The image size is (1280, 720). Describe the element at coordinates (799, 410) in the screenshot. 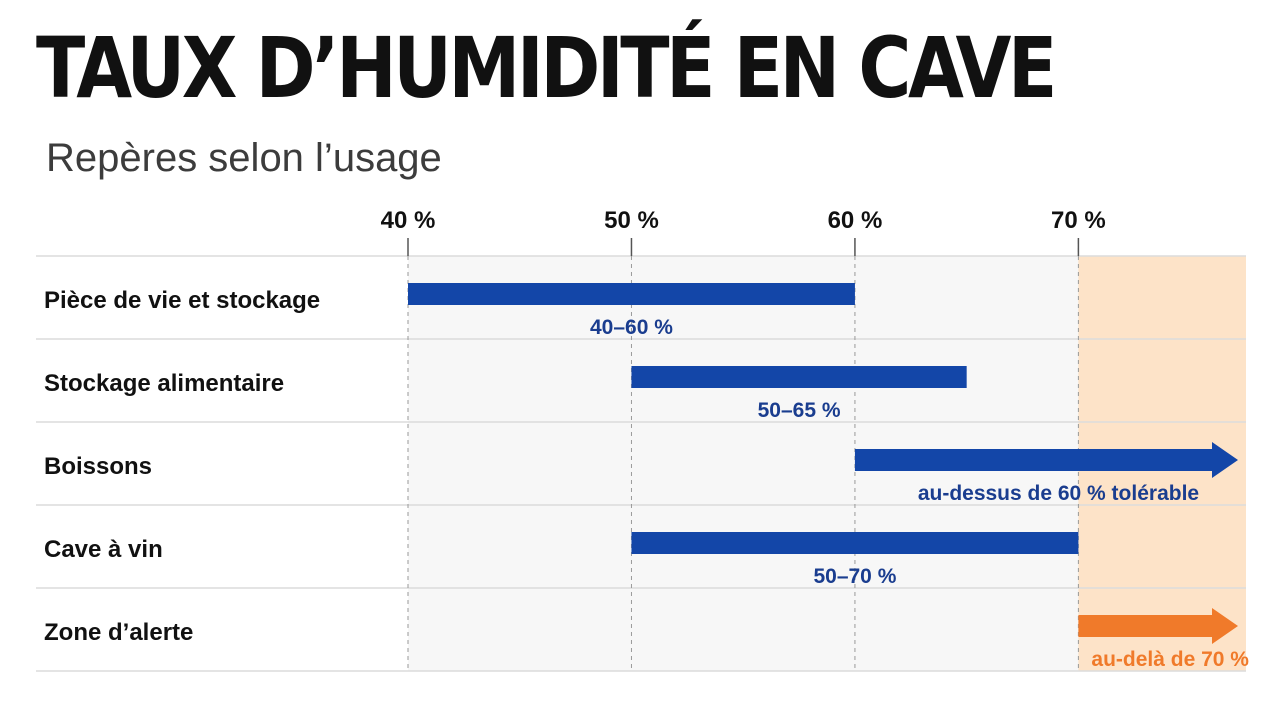

I see `range-label: 50–65 %` at that location.